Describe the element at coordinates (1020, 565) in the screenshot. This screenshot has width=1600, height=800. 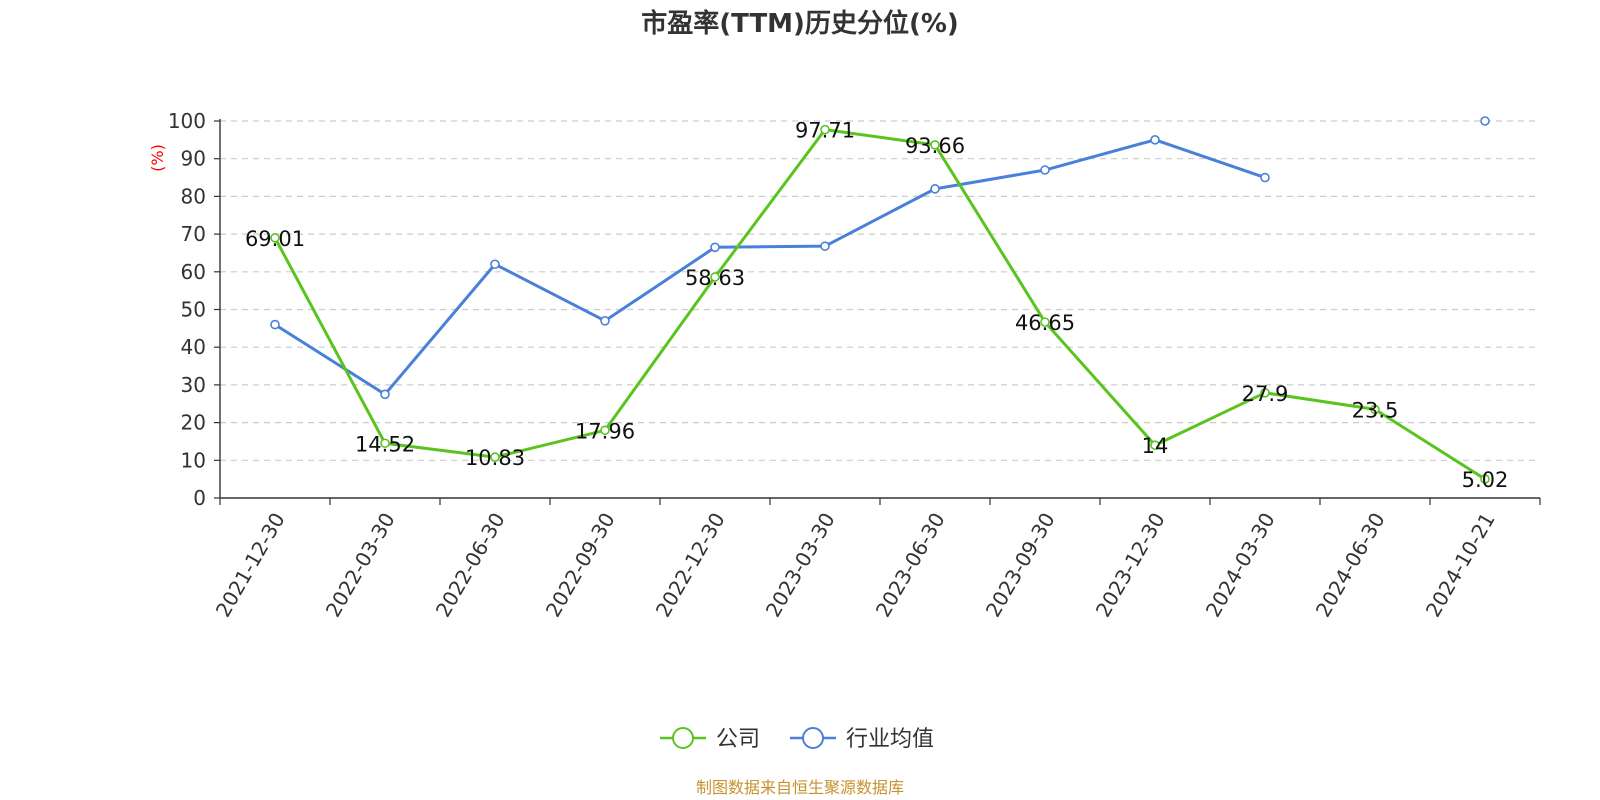
I see `x-tick-label: 2023-09-30` at that location.